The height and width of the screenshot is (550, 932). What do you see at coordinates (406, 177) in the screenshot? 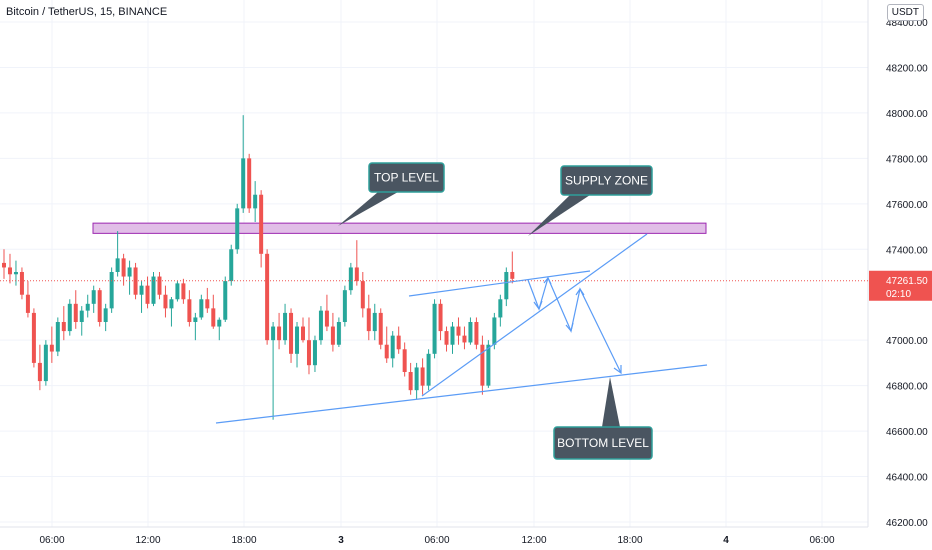
I see `top-level-callout-box` at bounding box center [406, 177].